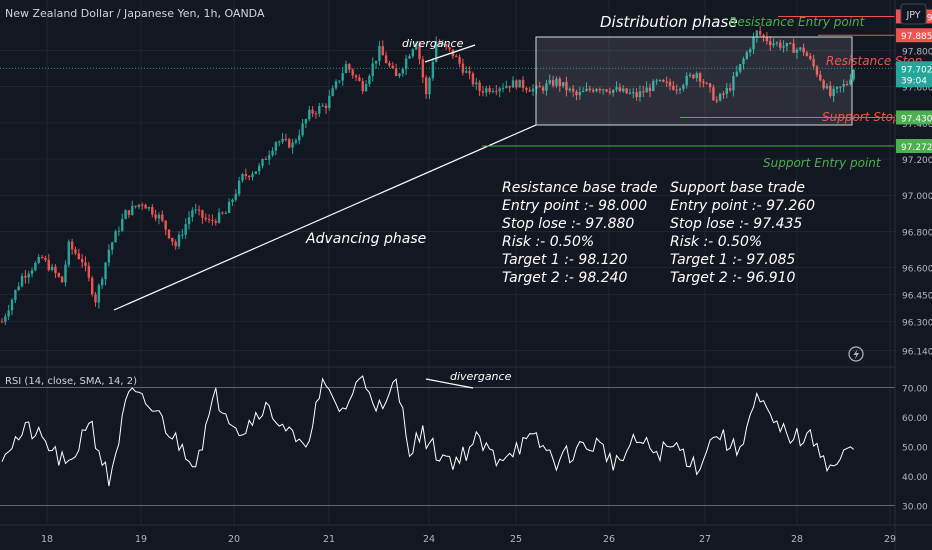  What do you see at coordinates (736, 224) in the screenshot?
I see `support-trade-line: Stop lose :- 97.435` at bounding box center [736, 224].